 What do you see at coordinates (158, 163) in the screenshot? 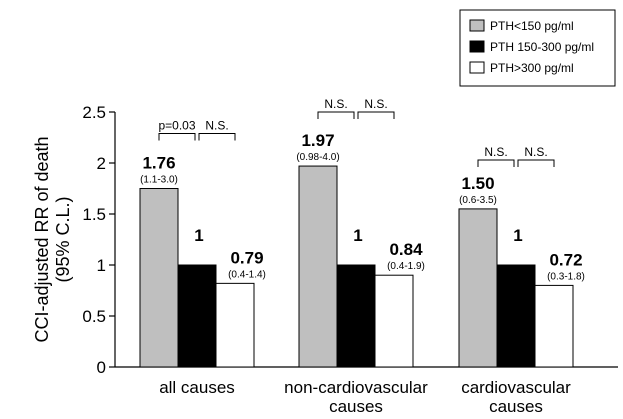
I see `value-label: 1.76` at bounding box center [158, 163].